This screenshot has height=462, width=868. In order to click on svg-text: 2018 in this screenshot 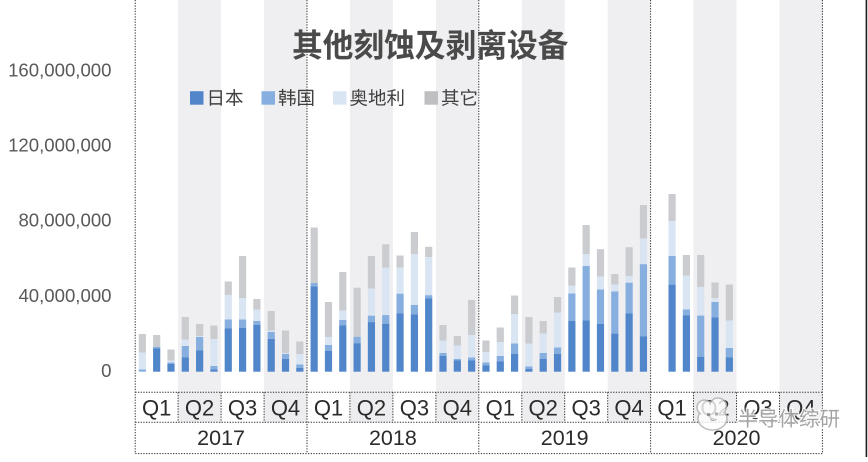, I will do `click(393, 438)`.